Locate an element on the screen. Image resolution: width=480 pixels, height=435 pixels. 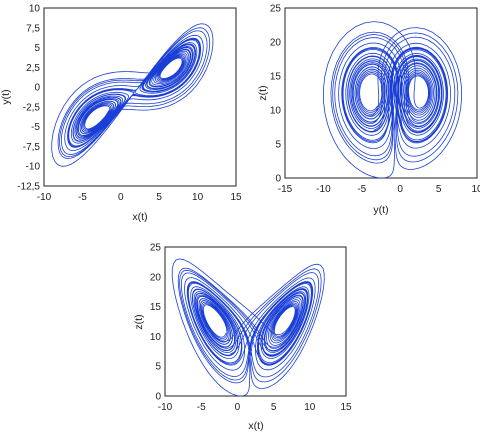
y-tick-label: -10 is located at coordinates (33, 167).